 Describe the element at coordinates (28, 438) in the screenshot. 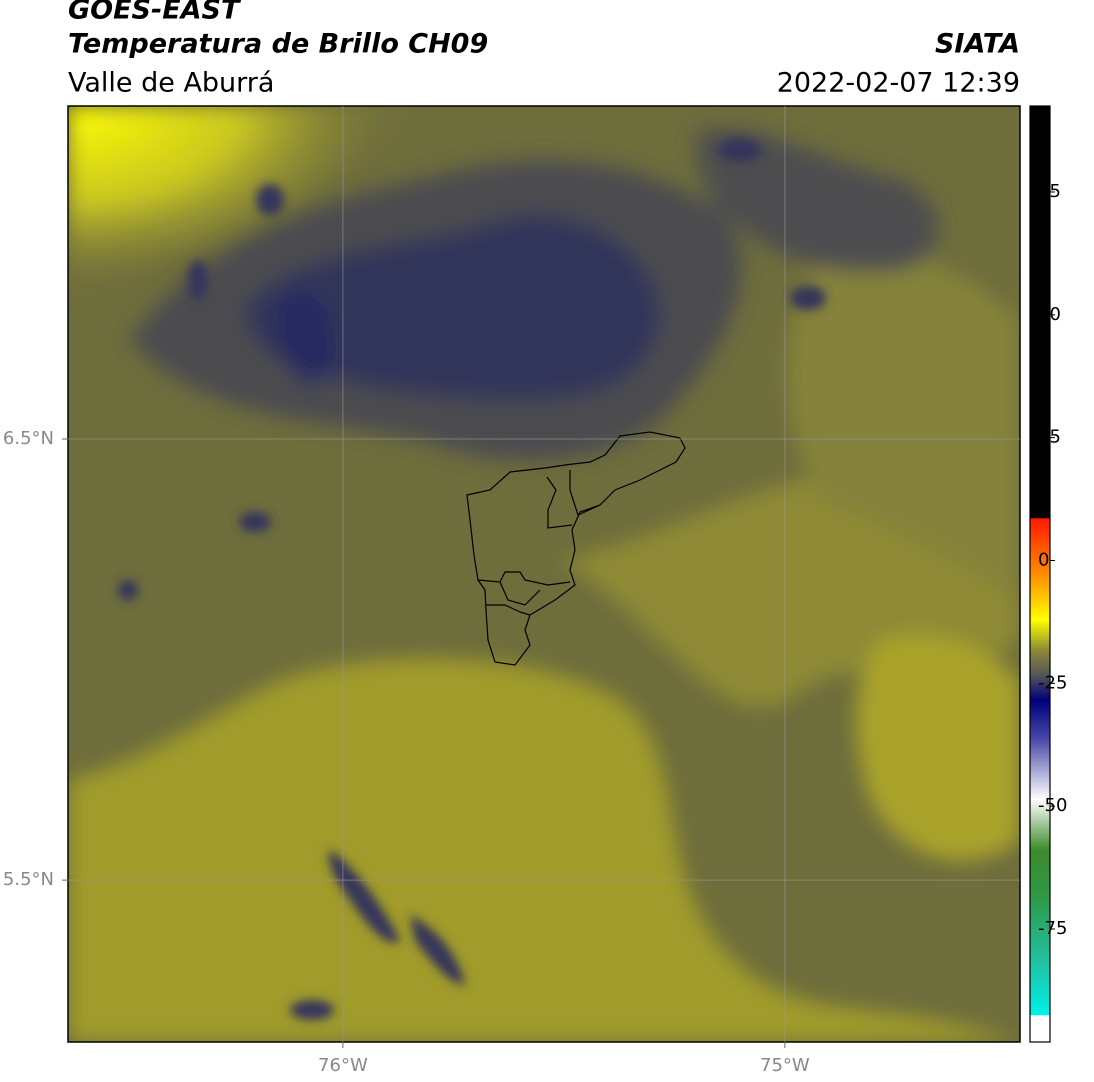

I see `y-tick-label: 6.5°N` at that location.